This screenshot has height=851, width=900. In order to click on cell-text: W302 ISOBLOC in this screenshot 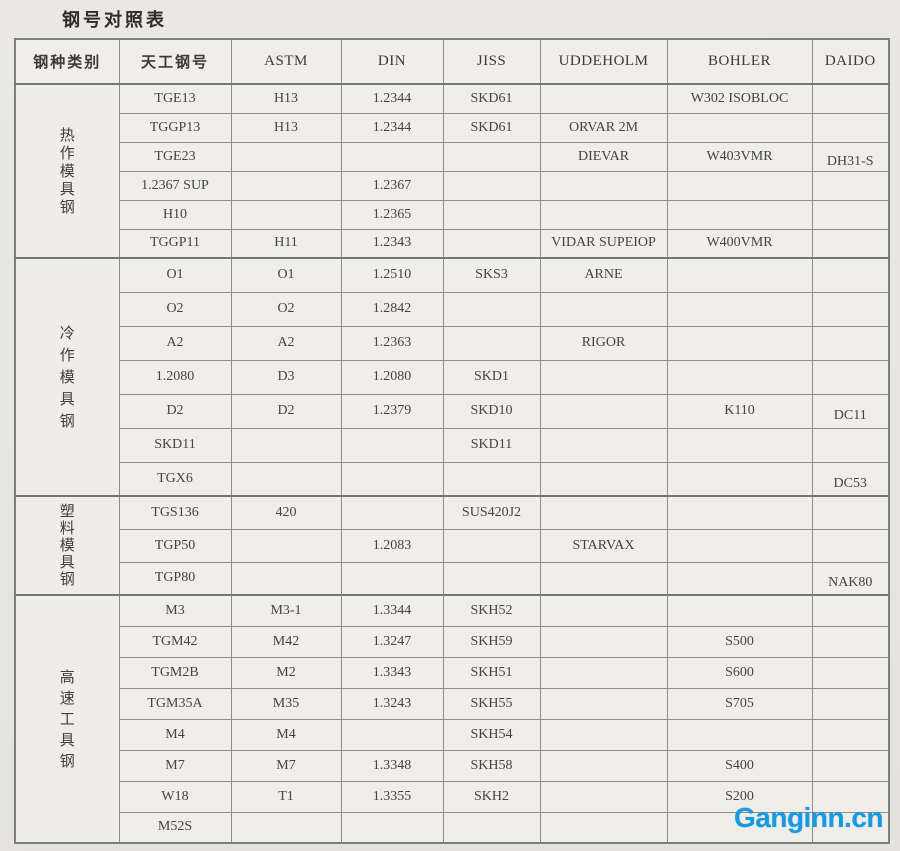, I will do `click(739, 98)`.